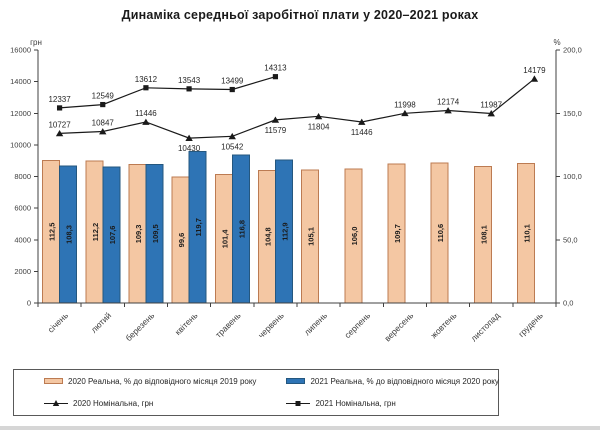  What do you see at coordinates (22, 239) in the screenshot?
I see `left-tick-label: 4000` at bounding box center [22, 239].